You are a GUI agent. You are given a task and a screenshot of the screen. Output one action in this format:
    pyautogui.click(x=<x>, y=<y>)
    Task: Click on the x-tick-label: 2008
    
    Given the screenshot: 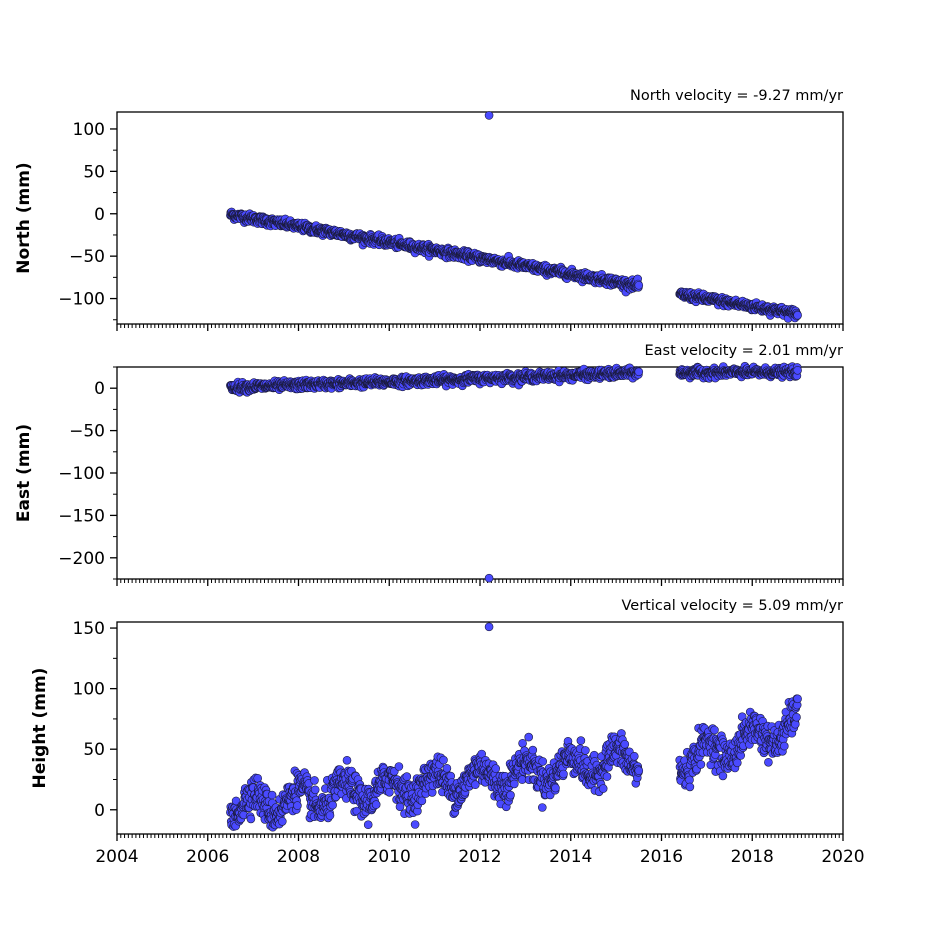 What is the action you would take?
    pyautogui.click(x=298, y=857)
    